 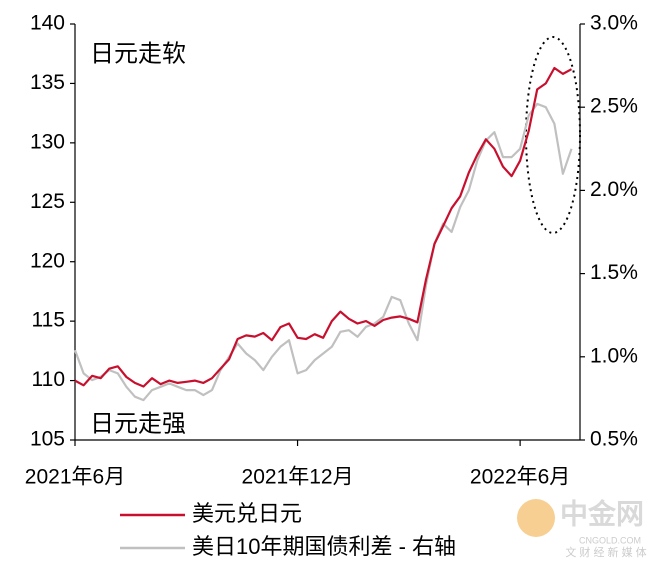 I want to click on x-tick-label: 2021年12月, so click(x=298, y=477).